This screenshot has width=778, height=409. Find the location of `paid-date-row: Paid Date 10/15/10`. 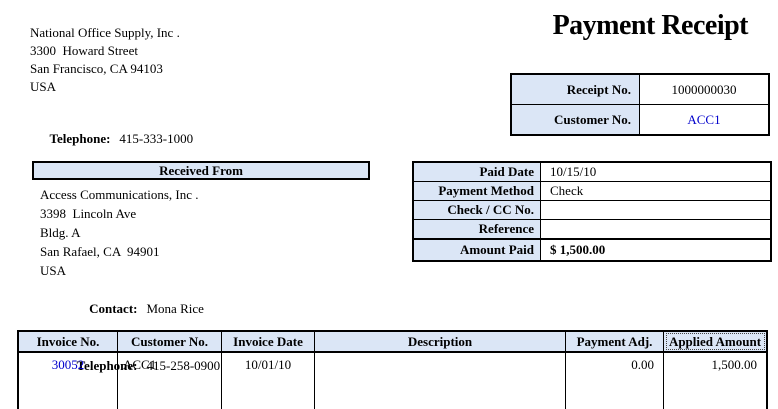

paid-date-row: Paid Date 10/15/10 is located at coordinates (592, 171).